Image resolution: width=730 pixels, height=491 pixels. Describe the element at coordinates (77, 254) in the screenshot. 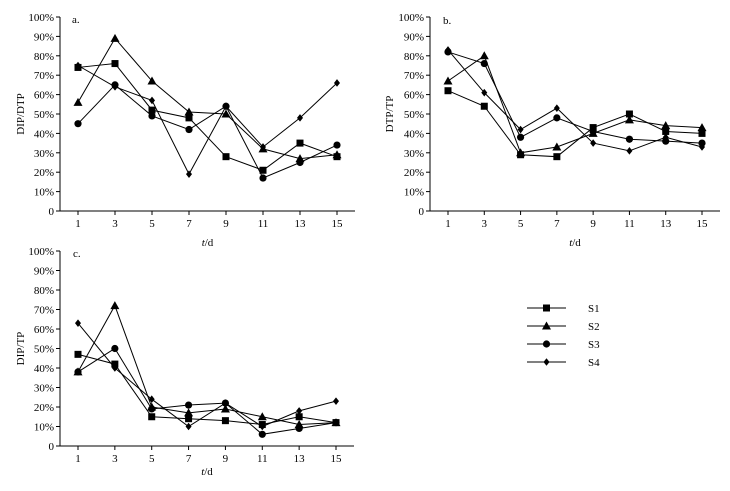

I see `panel-label: c.` at that location.